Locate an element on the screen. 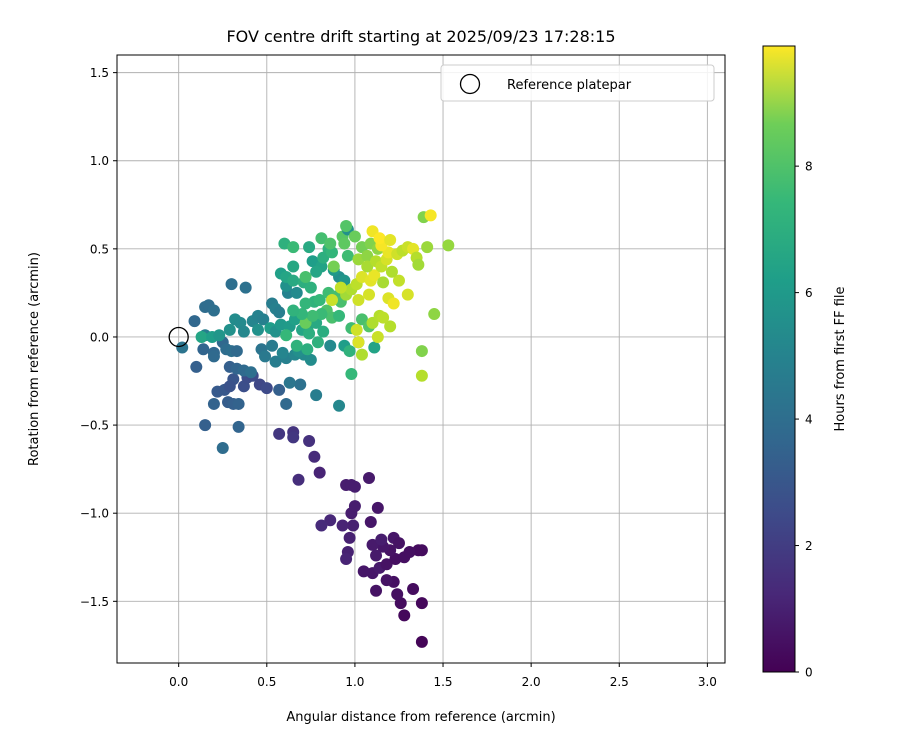 This screenshot has height=750, width=900. x-tick-label: 0.5 is located at coordinates (266, 682).